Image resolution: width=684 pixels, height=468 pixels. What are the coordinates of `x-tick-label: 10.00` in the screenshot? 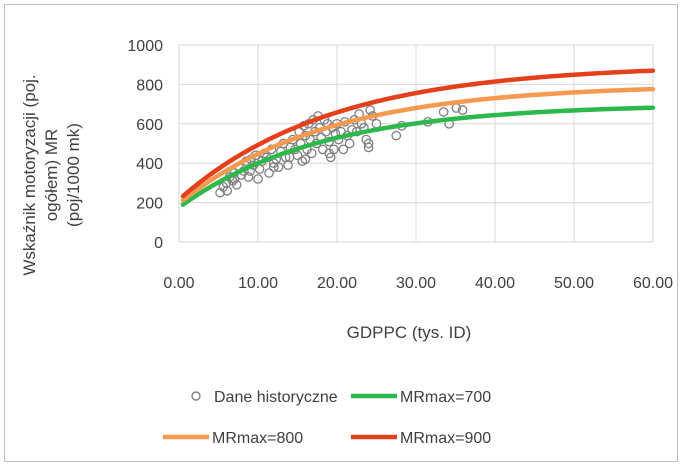 It's located at (258, 283).